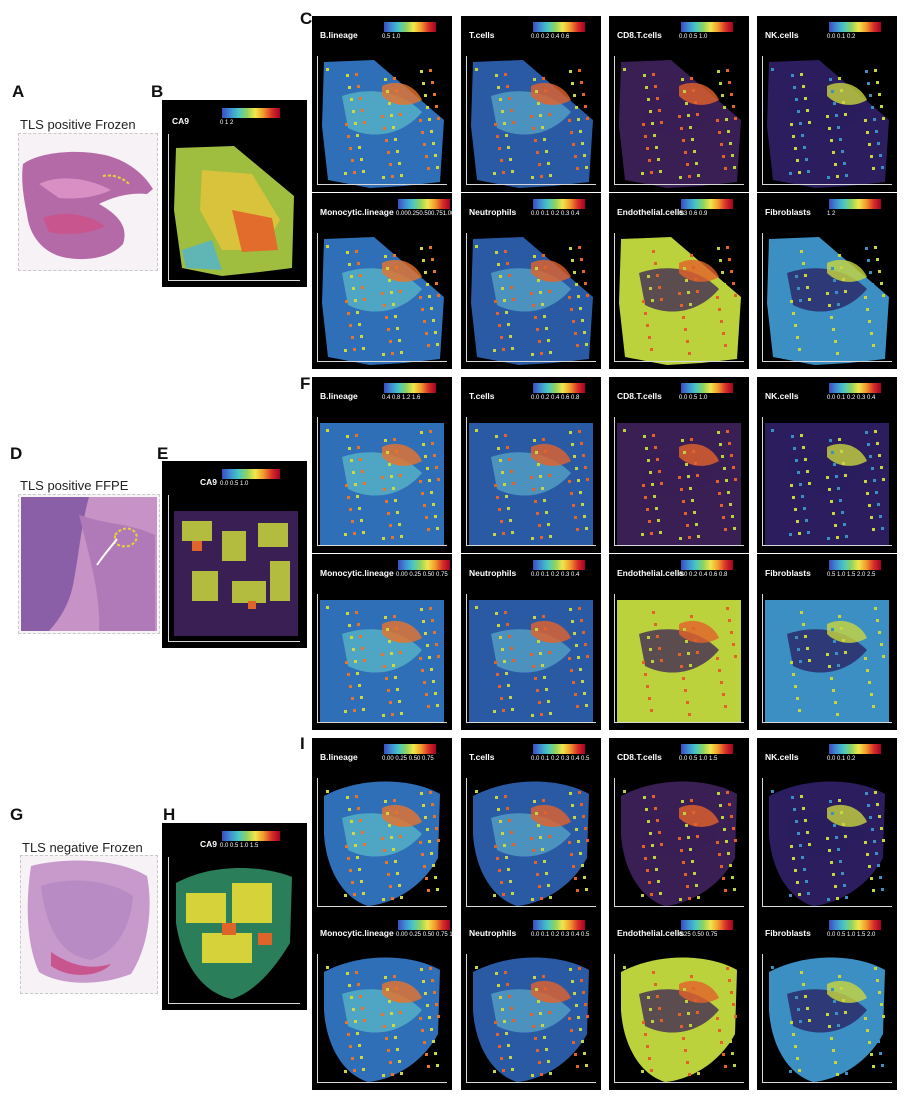 The image size is (909, 1107). What do you see at coordinates (305, 383) in the screenshot?
I see `panel-letter-f: F` at bounding box center [305, 383].